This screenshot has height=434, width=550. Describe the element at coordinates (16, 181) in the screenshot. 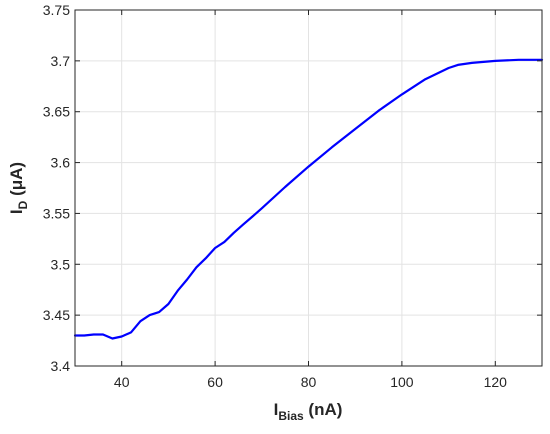

I see `y-axis-label-unit: (μA)` at that location.